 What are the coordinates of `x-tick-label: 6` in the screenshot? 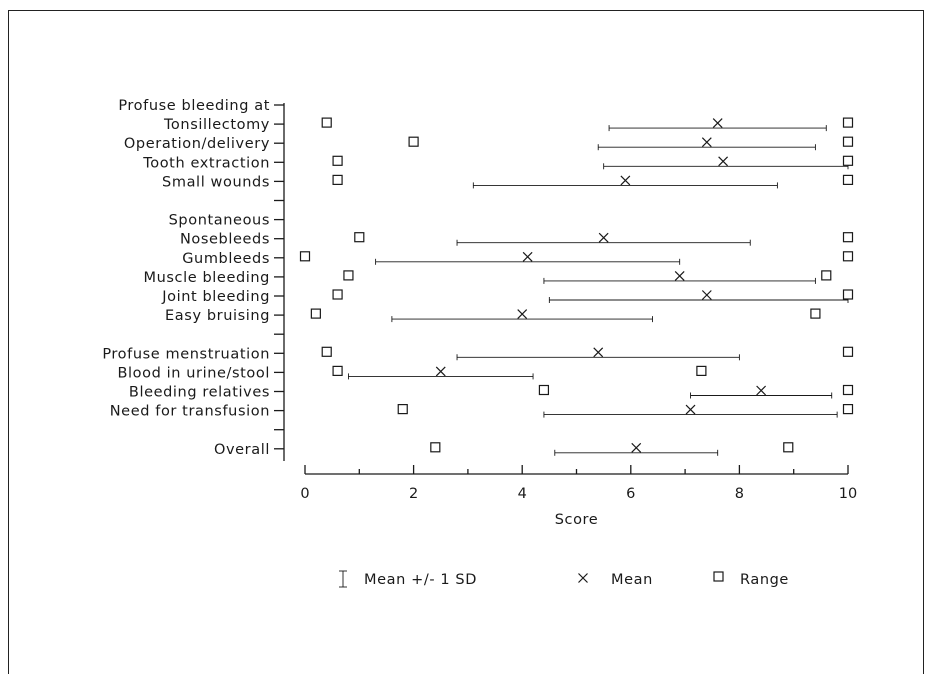 It's located at (630, 494).